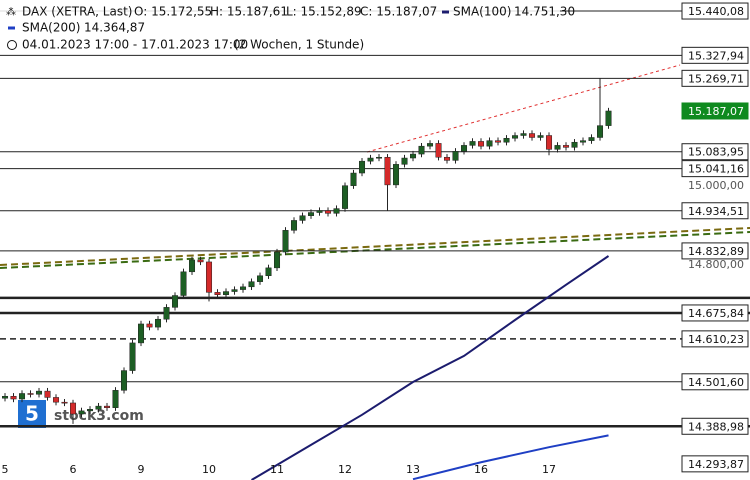 This screenshot has height=480, width=750. I want to click on legend-name: SMA(100), so click(482, 12).